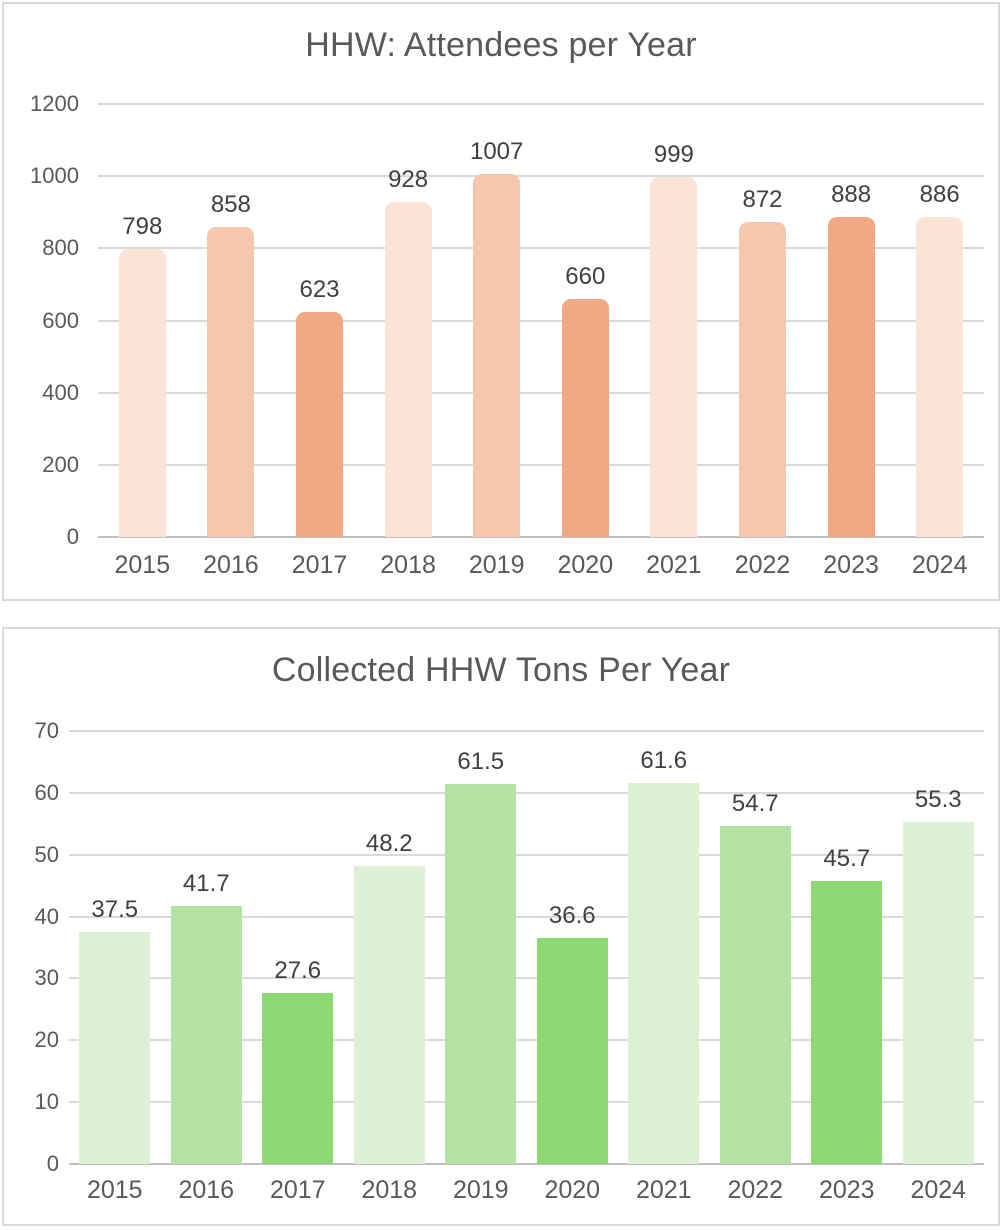  Describe the element at coordinates (54, 176) in the screenshot. I see `y-axis-tick-label: 1000` at that location.